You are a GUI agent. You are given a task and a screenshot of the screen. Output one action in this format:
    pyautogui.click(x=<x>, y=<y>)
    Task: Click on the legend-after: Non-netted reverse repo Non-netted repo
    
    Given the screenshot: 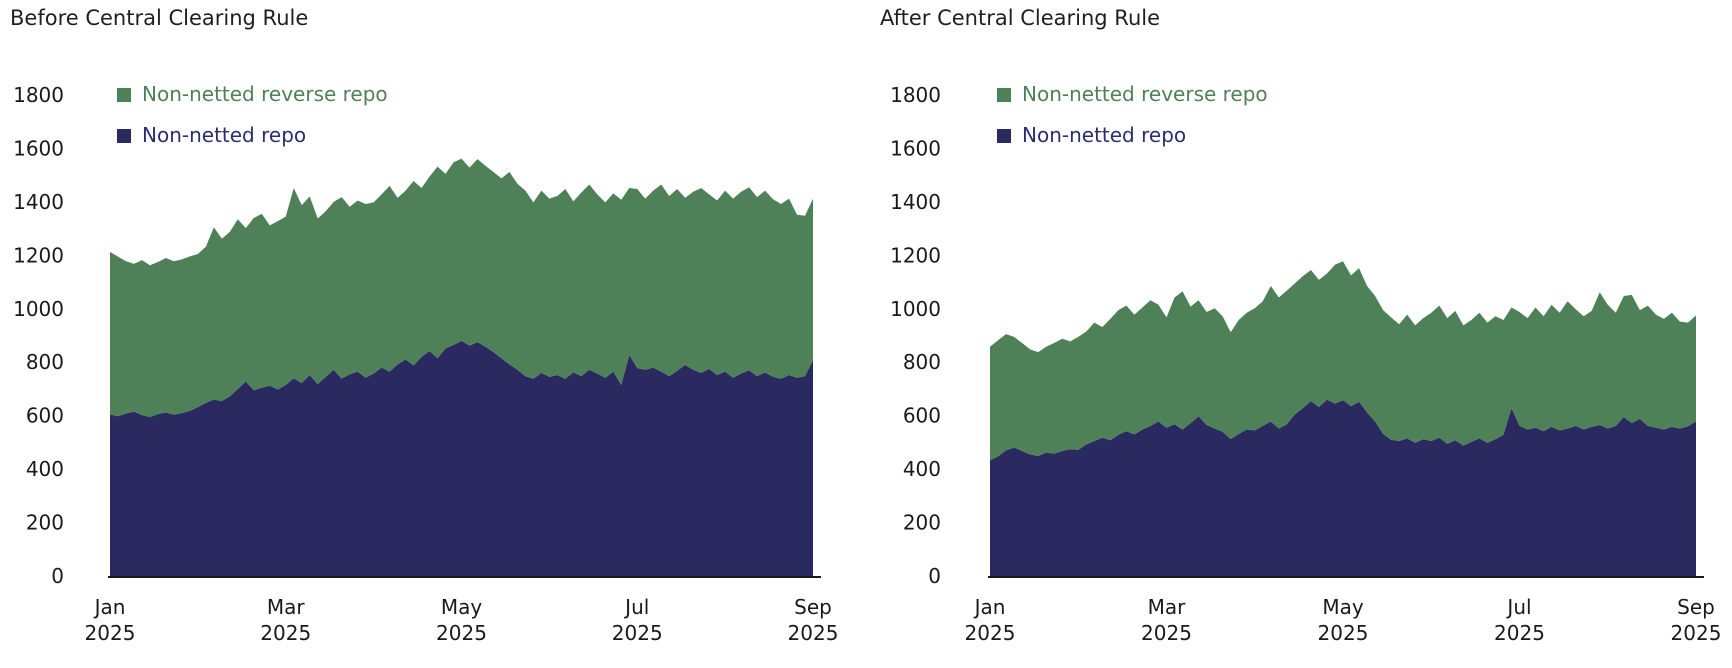 What is the action you would take?
    pyautogui.click(x=1132, y=114)
    